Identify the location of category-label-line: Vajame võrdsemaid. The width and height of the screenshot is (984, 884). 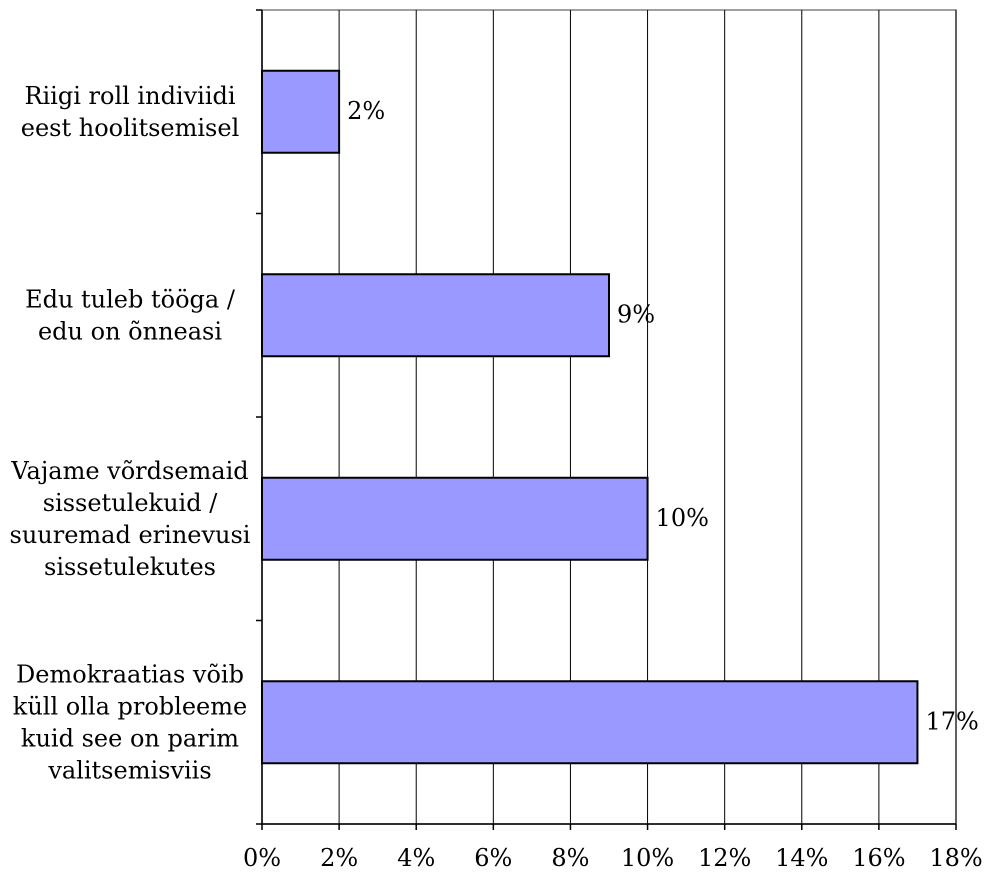
(129, 471).